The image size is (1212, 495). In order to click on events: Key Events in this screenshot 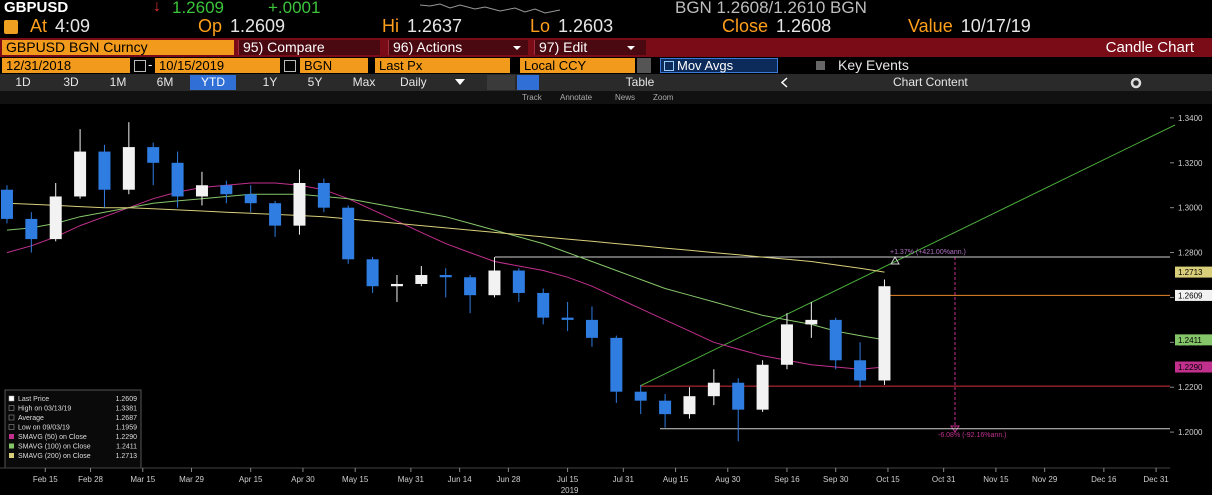, I will do `click(873, 65)`.